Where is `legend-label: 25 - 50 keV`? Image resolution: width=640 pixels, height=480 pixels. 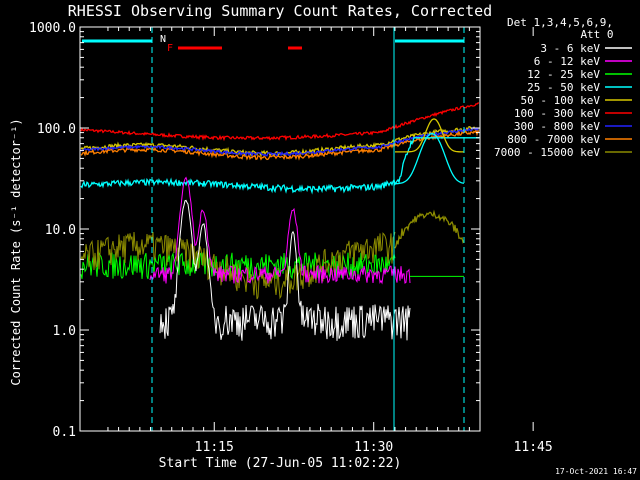 legend-label: 25 - 50 keV is located at coordinates (563, 87).